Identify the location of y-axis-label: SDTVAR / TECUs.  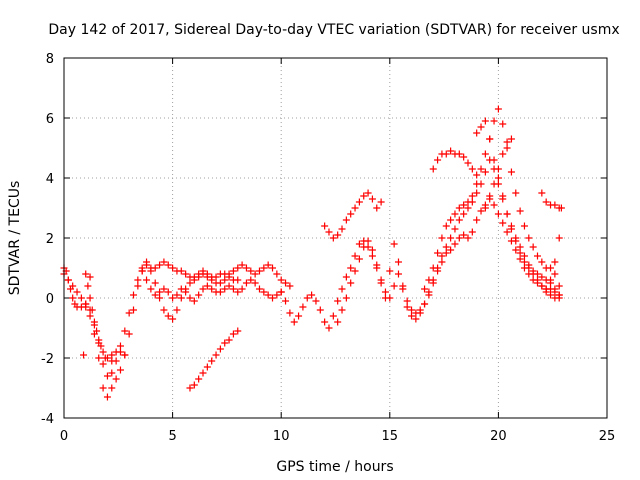
(15, 238).